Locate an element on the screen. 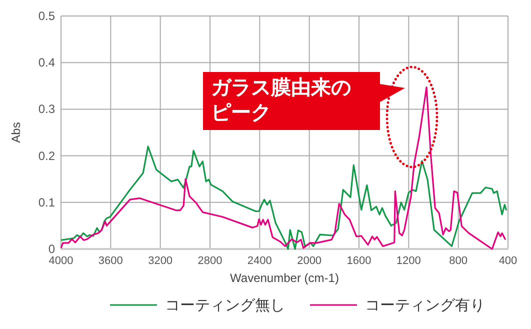 The height and width of the screenshot is (329, 531). legend-label: コーティング無し is located at coordinates (225, 305).